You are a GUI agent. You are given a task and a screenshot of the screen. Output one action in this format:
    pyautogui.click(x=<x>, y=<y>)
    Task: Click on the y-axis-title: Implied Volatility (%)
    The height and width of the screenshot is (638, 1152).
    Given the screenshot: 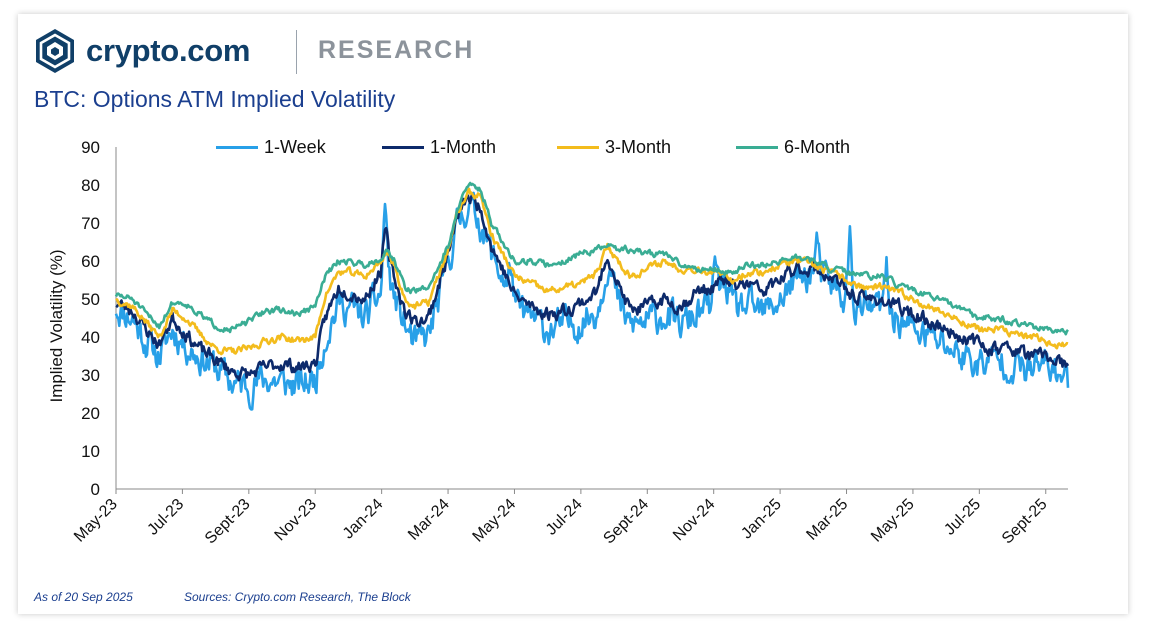 What is the action you would take?
    pyautogui.click(x=56, y=325)
    